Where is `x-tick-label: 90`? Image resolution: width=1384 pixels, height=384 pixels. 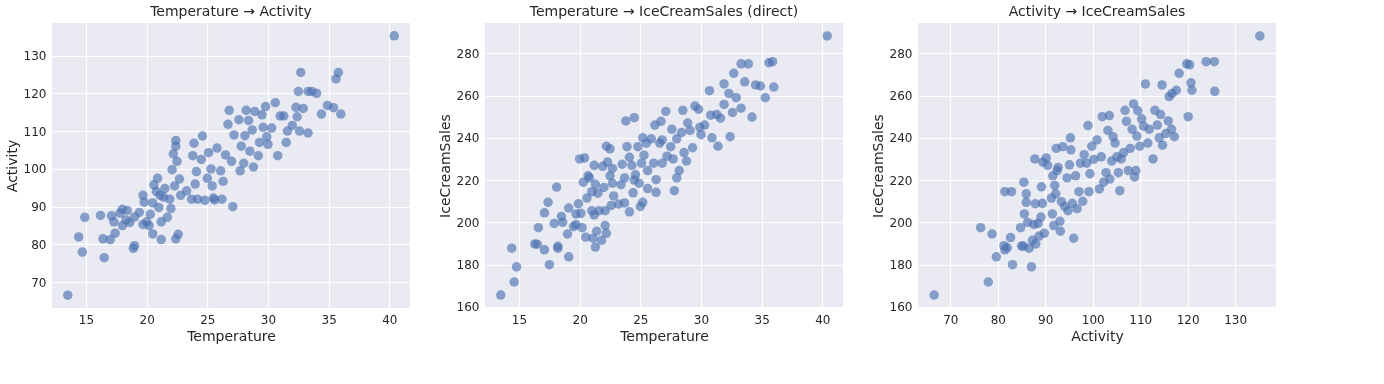
x-tick-label: 90 is located at coordinates (1046, 319).